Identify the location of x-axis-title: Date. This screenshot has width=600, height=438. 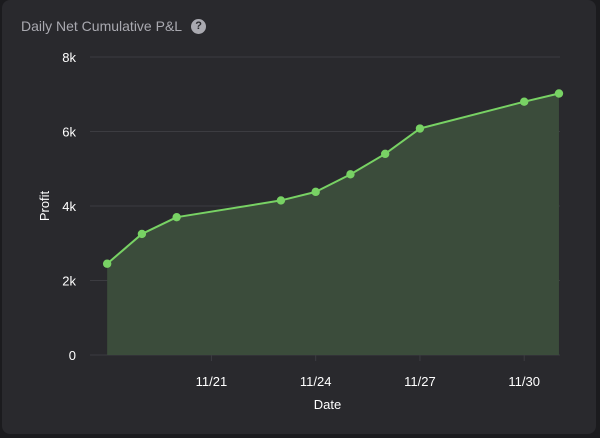
(327, 404).